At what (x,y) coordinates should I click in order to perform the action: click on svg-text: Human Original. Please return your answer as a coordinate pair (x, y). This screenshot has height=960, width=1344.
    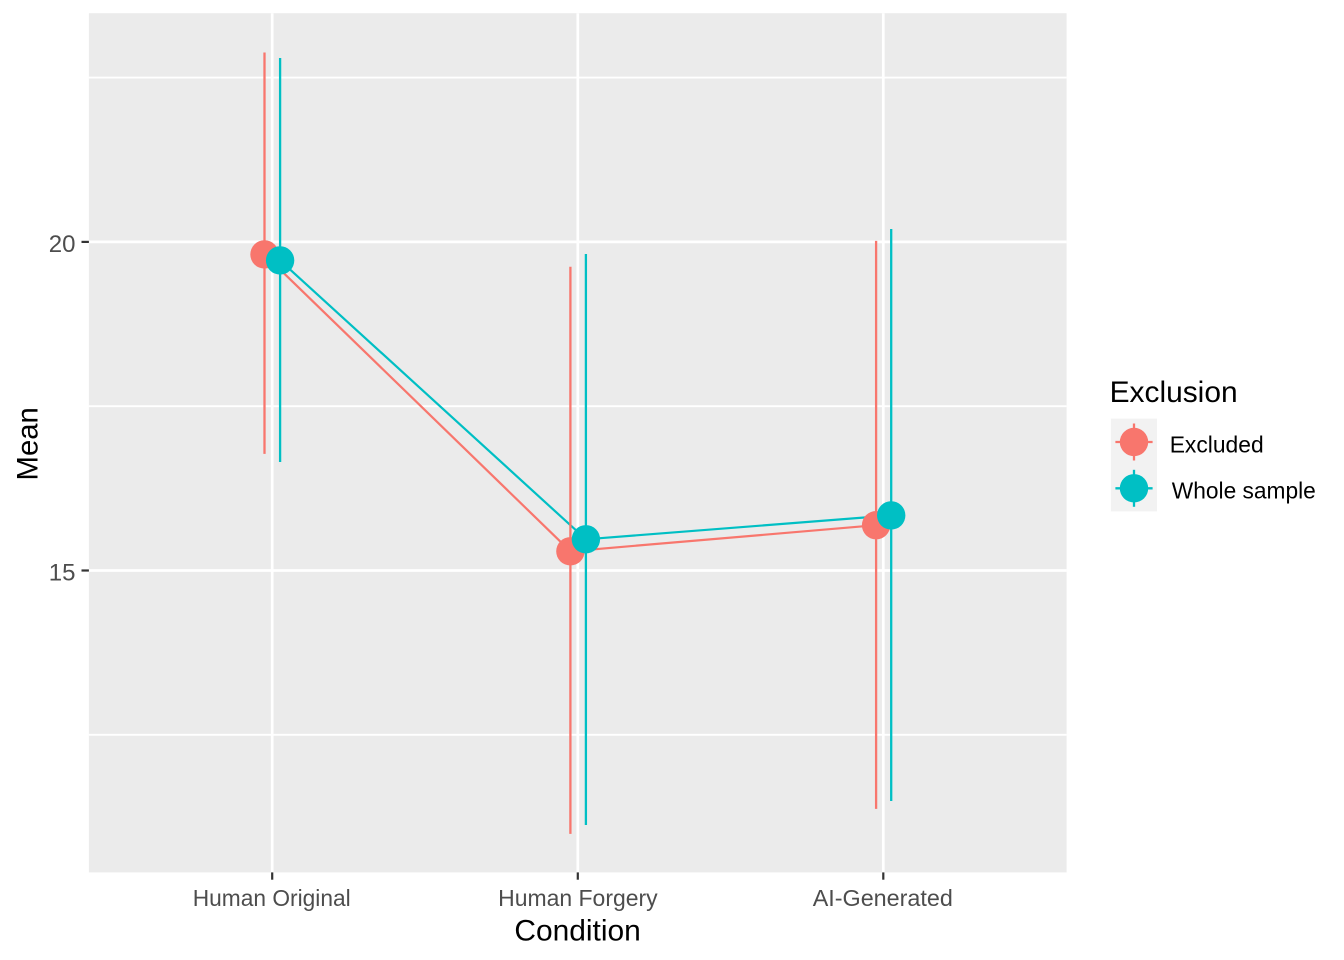
    Looking at the image, I should click on (272, 898).